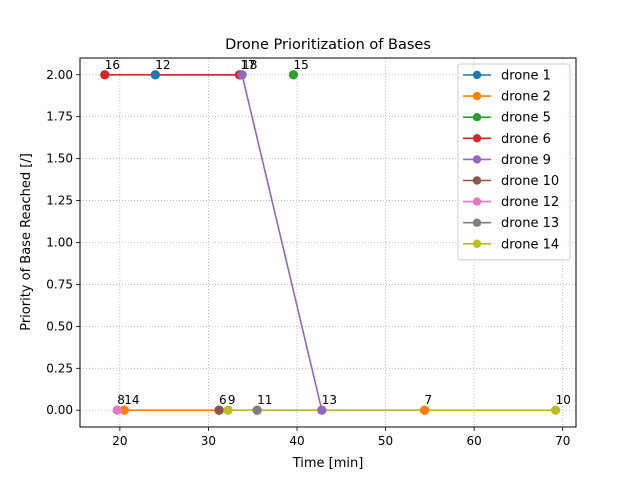 Image resolution: width=640 pixels, height=480 pixels. Describe the element at coordinates (293, 75) in the screenshot. I see `drone-5-point` at that location.